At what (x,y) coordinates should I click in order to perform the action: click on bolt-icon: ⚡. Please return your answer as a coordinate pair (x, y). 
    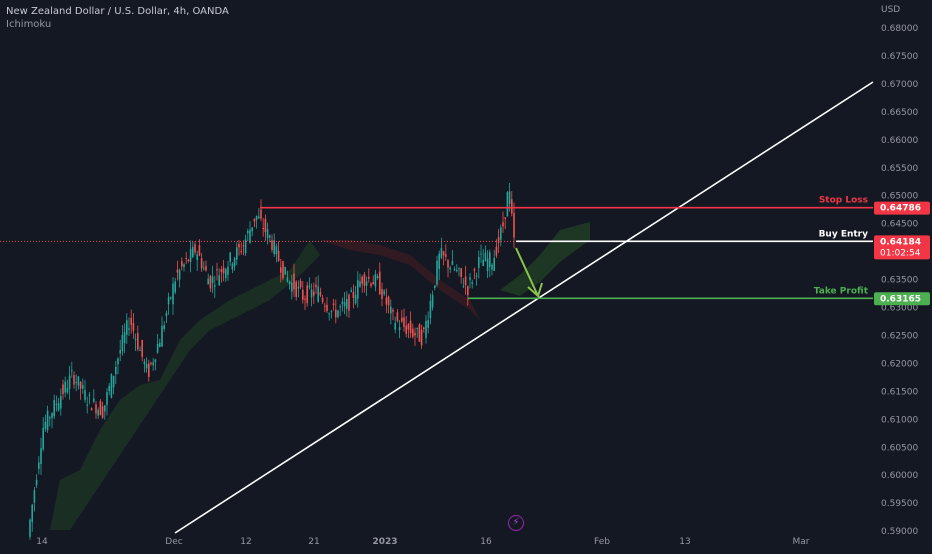
    Looking at the image, I should click on (516, 523).